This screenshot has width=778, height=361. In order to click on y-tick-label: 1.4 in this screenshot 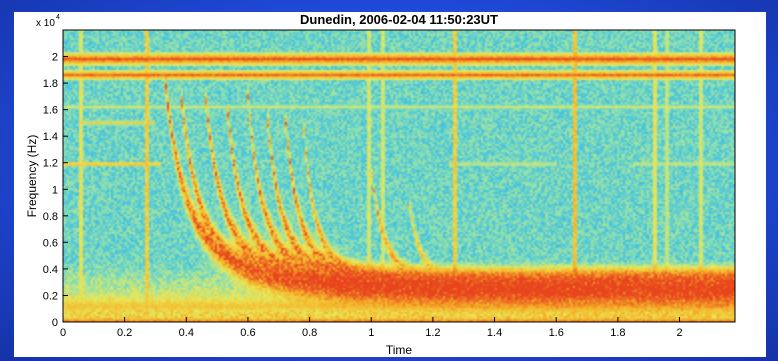, I will do `click(50, 137)`.